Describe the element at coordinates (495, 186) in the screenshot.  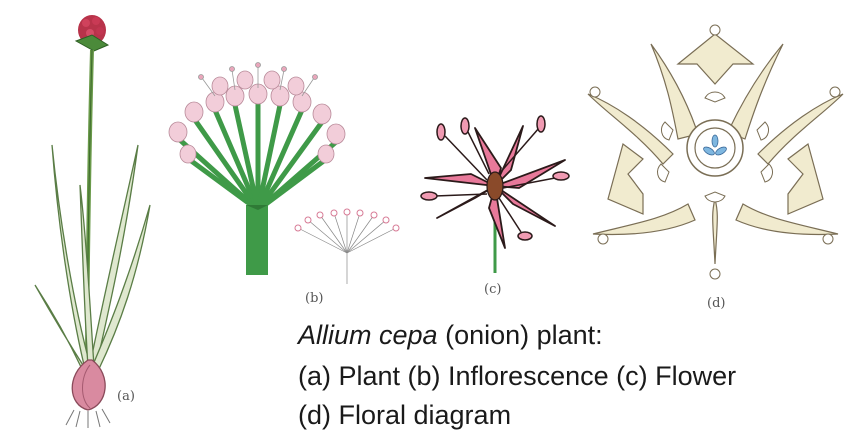
I see `ovary` at that location.